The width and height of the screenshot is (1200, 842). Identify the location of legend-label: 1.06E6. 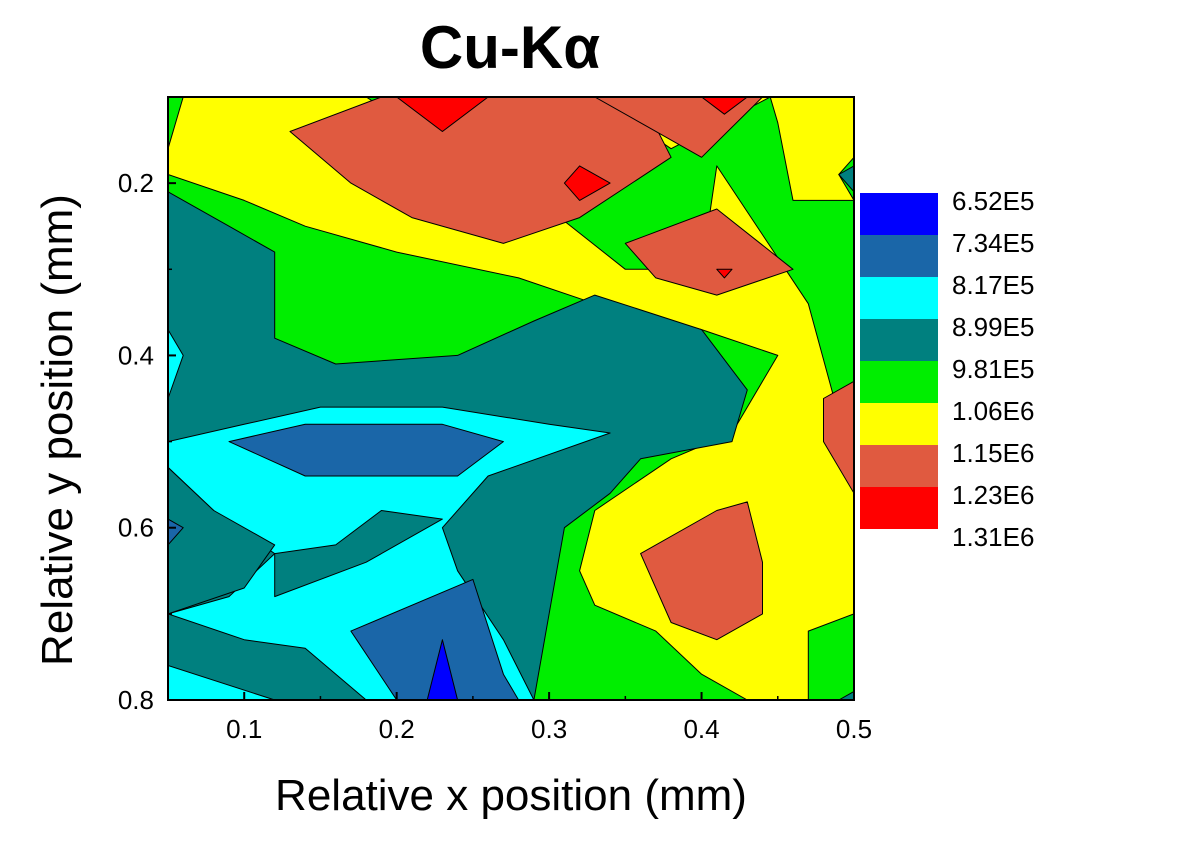
(993, 411).